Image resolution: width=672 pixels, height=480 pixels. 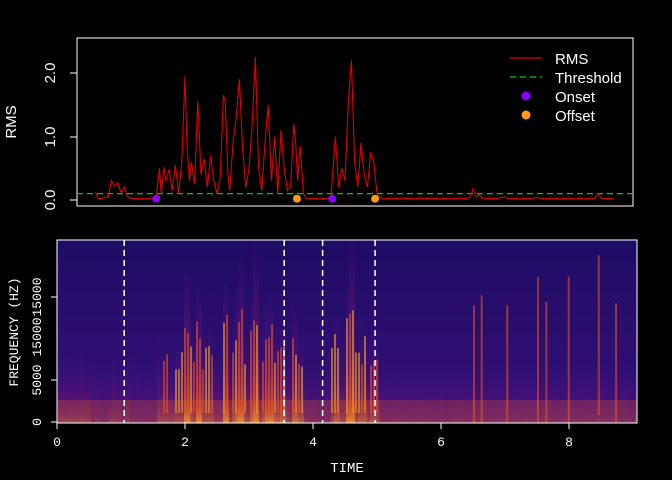 What do you see at coordinates (441, 442) in the screenshot?
I see `spec-x-tick-label-6: 6` at bounding box center [441, 442].